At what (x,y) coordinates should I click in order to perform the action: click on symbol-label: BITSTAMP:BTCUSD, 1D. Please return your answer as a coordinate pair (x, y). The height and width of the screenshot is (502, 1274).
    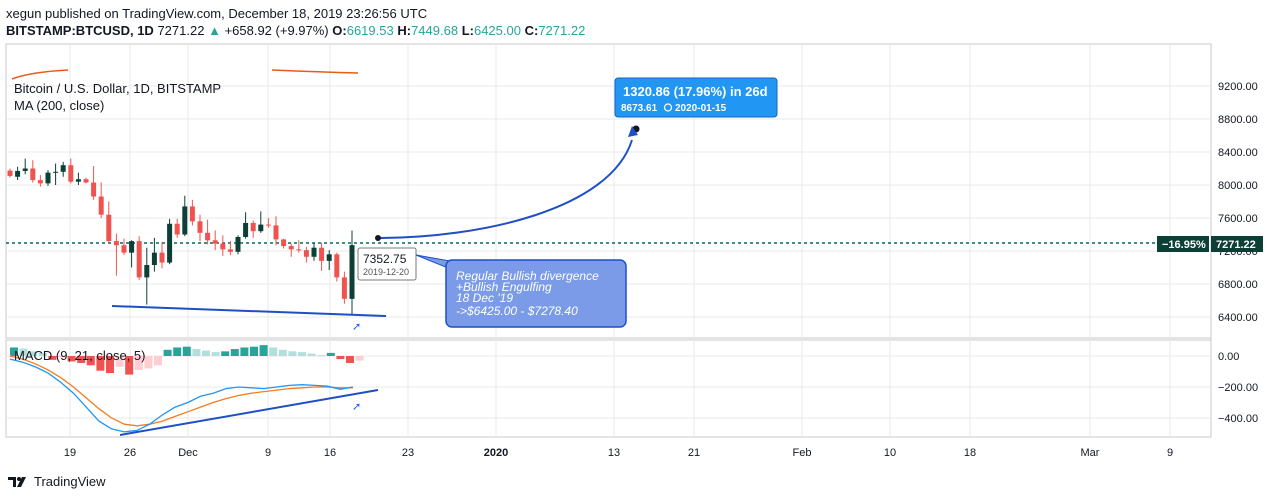
    Looking at the image, I should click on (80, 30).